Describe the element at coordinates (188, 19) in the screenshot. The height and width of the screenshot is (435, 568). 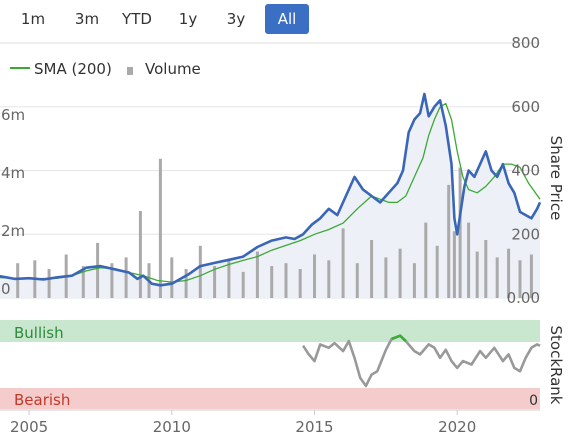
I see `range-button-1y: 1y` at that location.